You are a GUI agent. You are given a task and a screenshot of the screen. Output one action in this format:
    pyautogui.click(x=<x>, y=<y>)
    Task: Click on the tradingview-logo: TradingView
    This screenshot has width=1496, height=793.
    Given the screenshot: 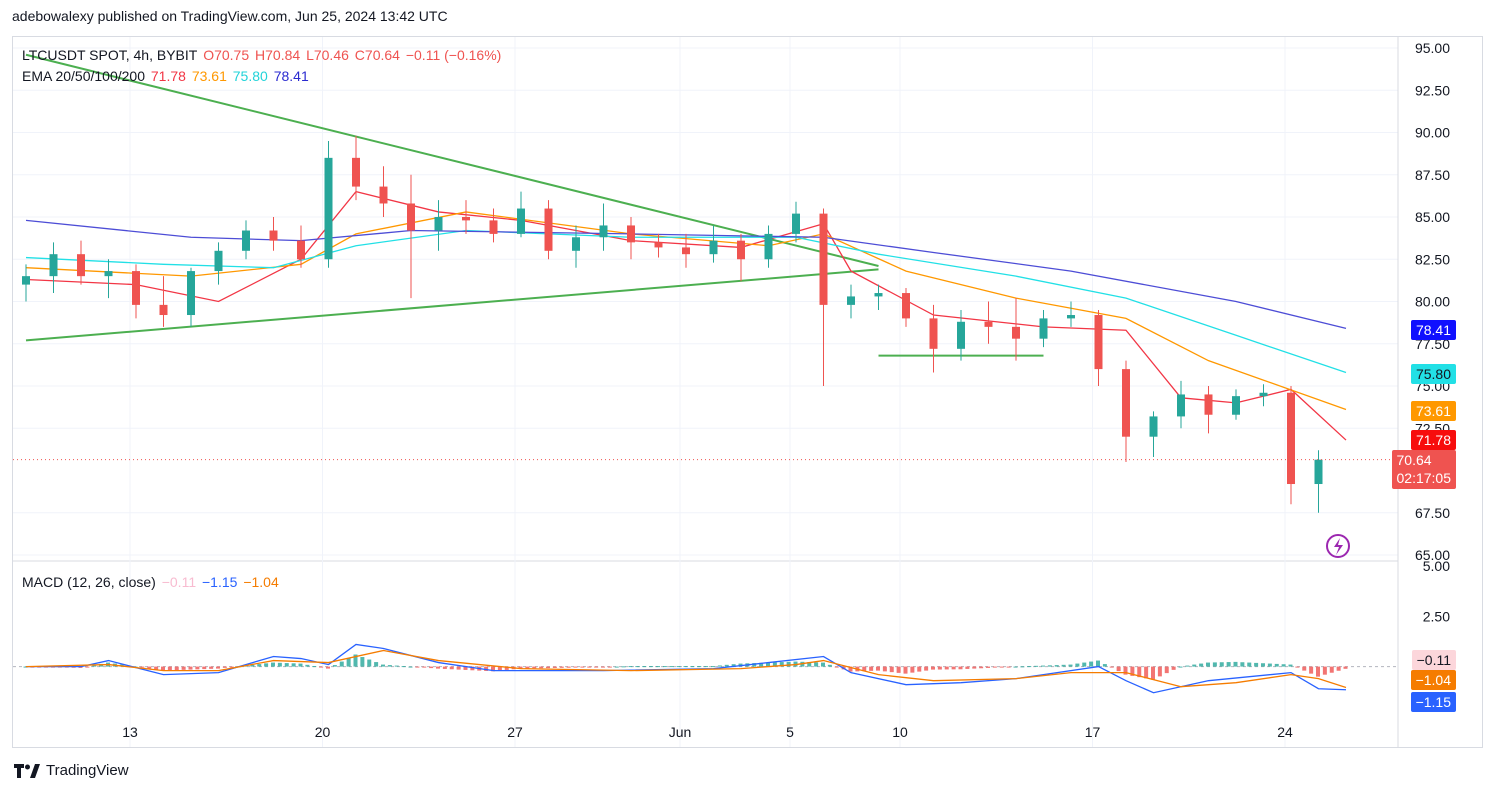 What is the action you would take?
    pyautogui.click(x=71, y=770)
    